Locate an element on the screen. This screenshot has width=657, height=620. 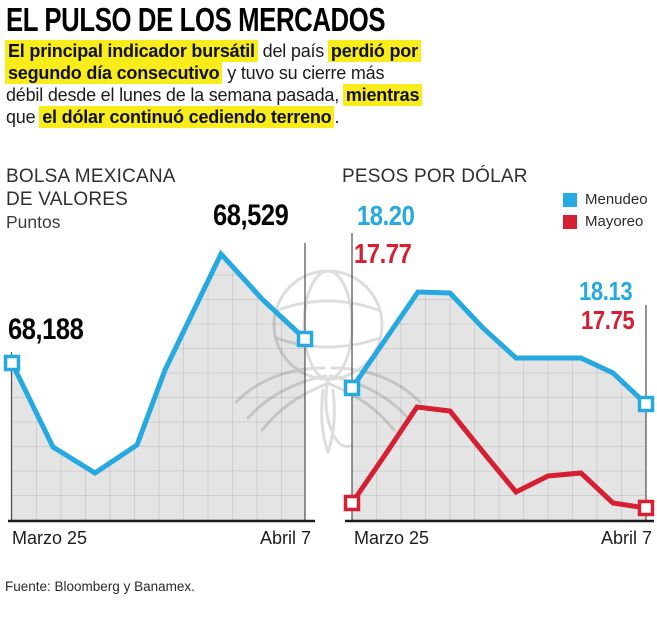
page-title: EL PULSO DE LOS MERCADOS is located at coordinates (249, 19).